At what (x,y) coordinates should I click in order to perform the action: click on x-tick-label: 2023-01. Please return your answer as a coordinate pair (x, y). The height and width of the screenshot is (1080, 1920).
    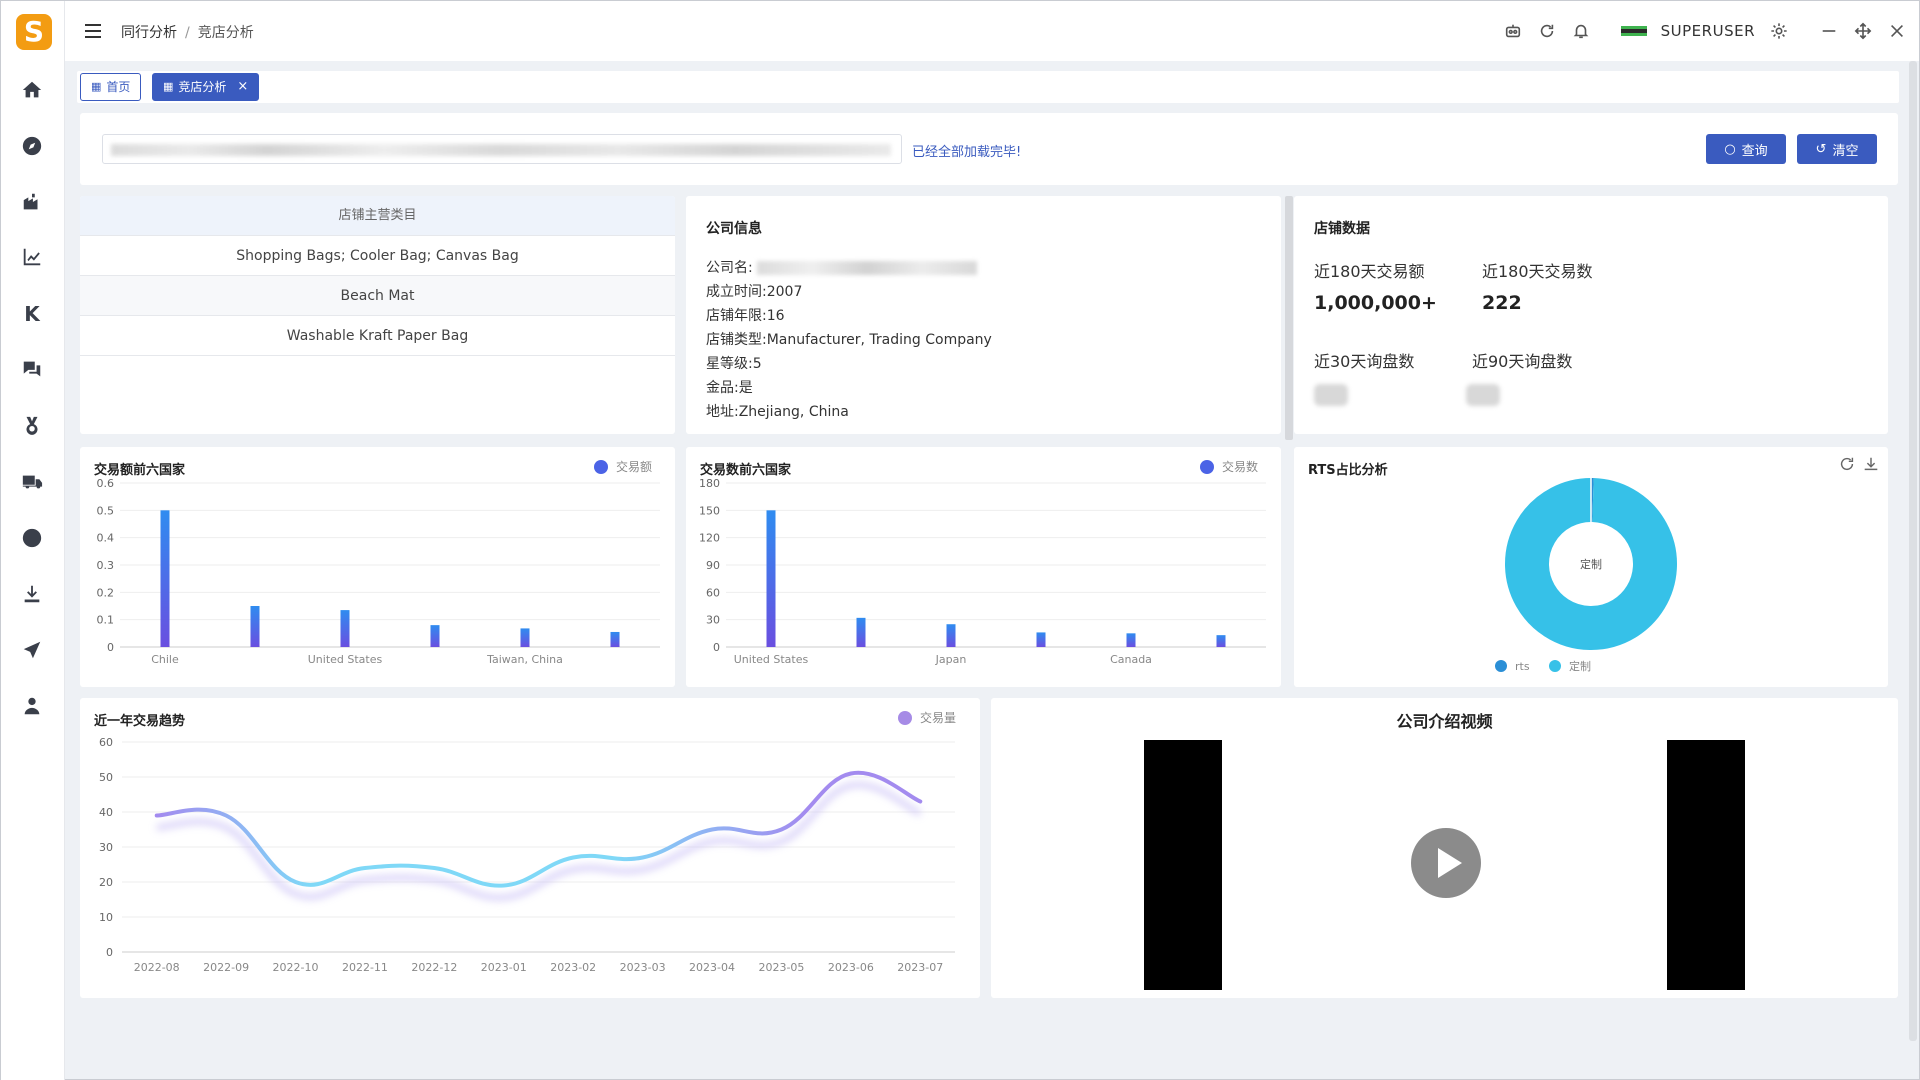
    Looking at the image, I should click on (504, 967).